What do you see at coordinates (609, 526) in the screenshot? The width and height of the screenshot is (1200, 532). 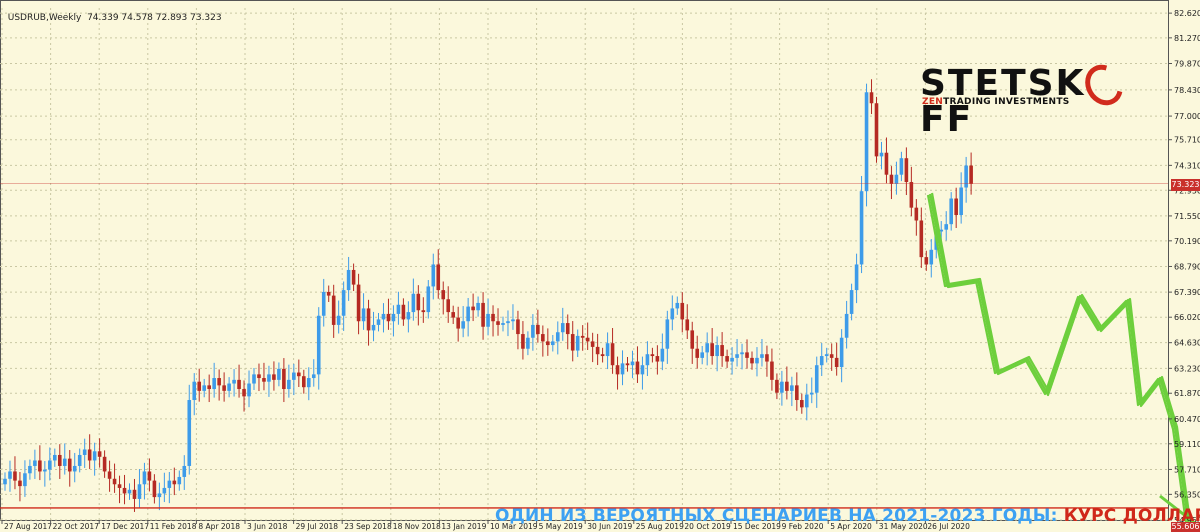 I see `x-tick-label: 30 Jun 2019` at bounding box center [609, 526].